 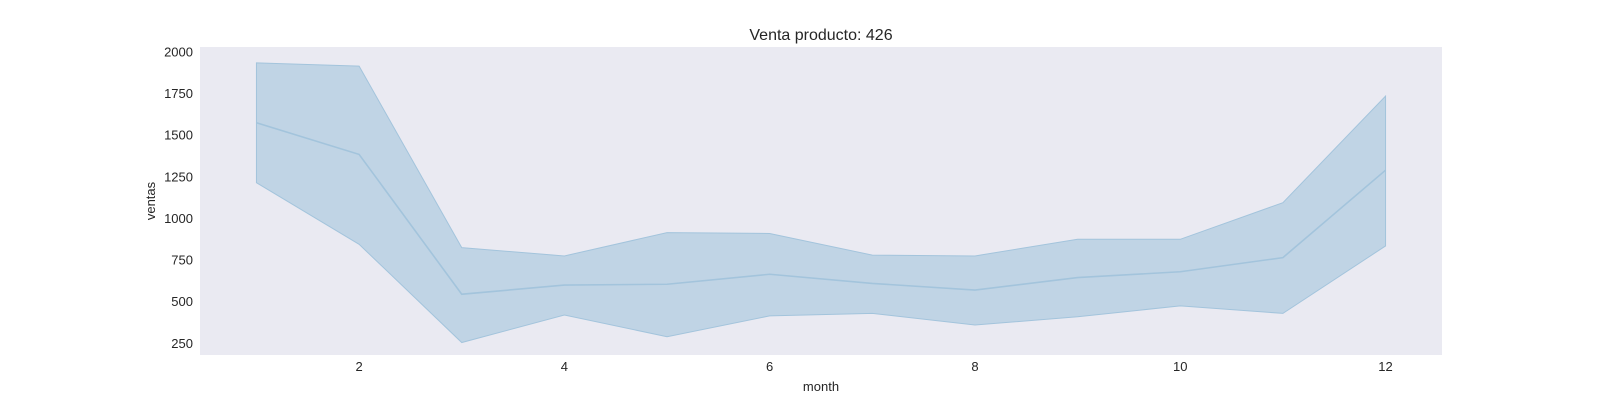 What do you see at coordinates (182, 343) in the screenshot?
I see `y-tick-label: 250` at bounding box center [182, 343].